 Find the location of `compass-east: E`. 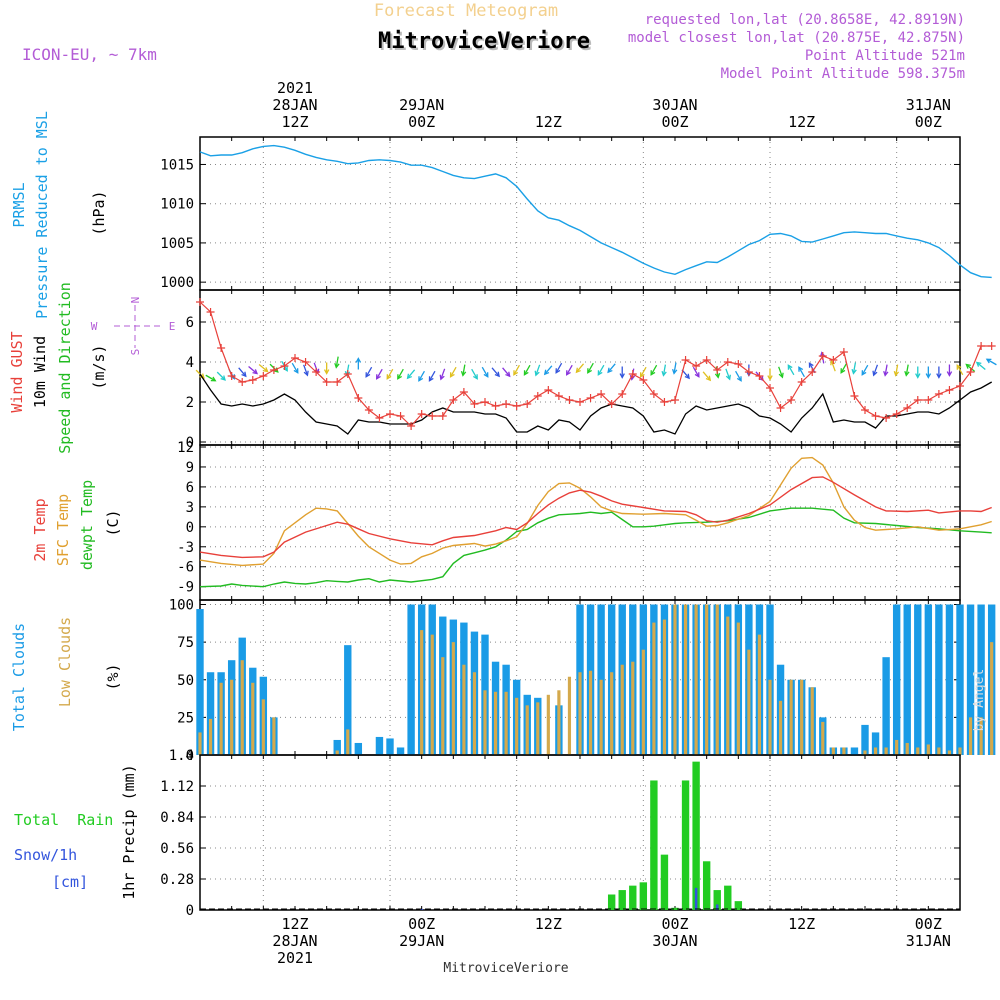

compass-east: E is located at coordinates (172, 326).